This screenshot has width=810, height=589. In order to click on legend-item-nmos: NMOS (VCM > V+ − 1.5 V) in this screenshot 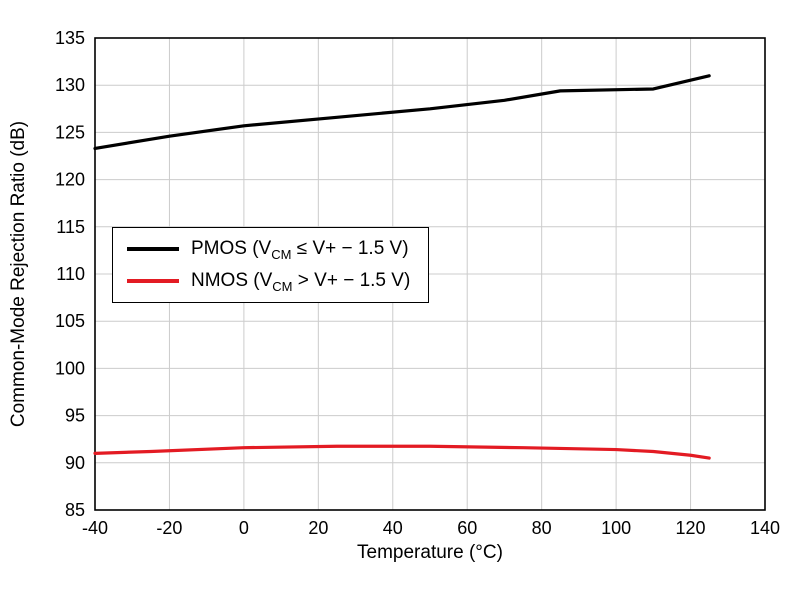, I will do `click(269, 281)`.